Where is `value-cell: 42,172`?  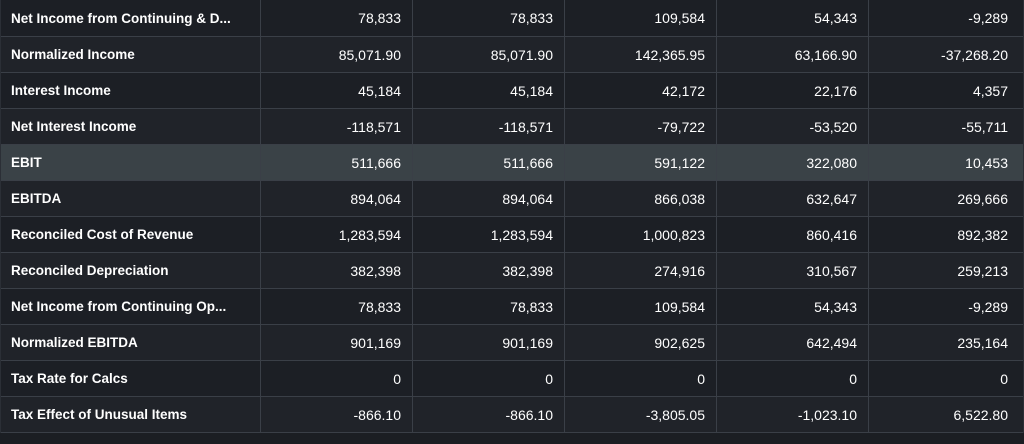 value-cell: 42,172 is located at coordinates (641, 90).